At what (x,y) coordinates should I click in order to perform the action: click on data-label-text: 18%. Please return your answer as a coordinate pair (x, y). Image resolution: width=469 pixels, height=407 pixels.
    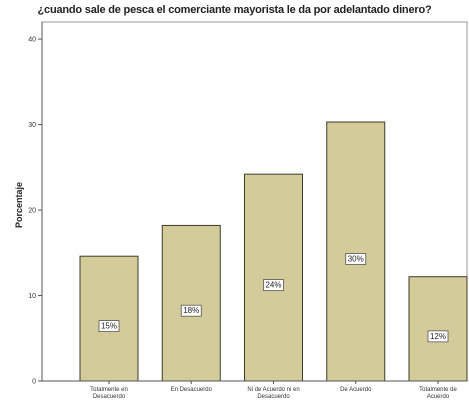
    Looking at the image, I should click on (191, 310).